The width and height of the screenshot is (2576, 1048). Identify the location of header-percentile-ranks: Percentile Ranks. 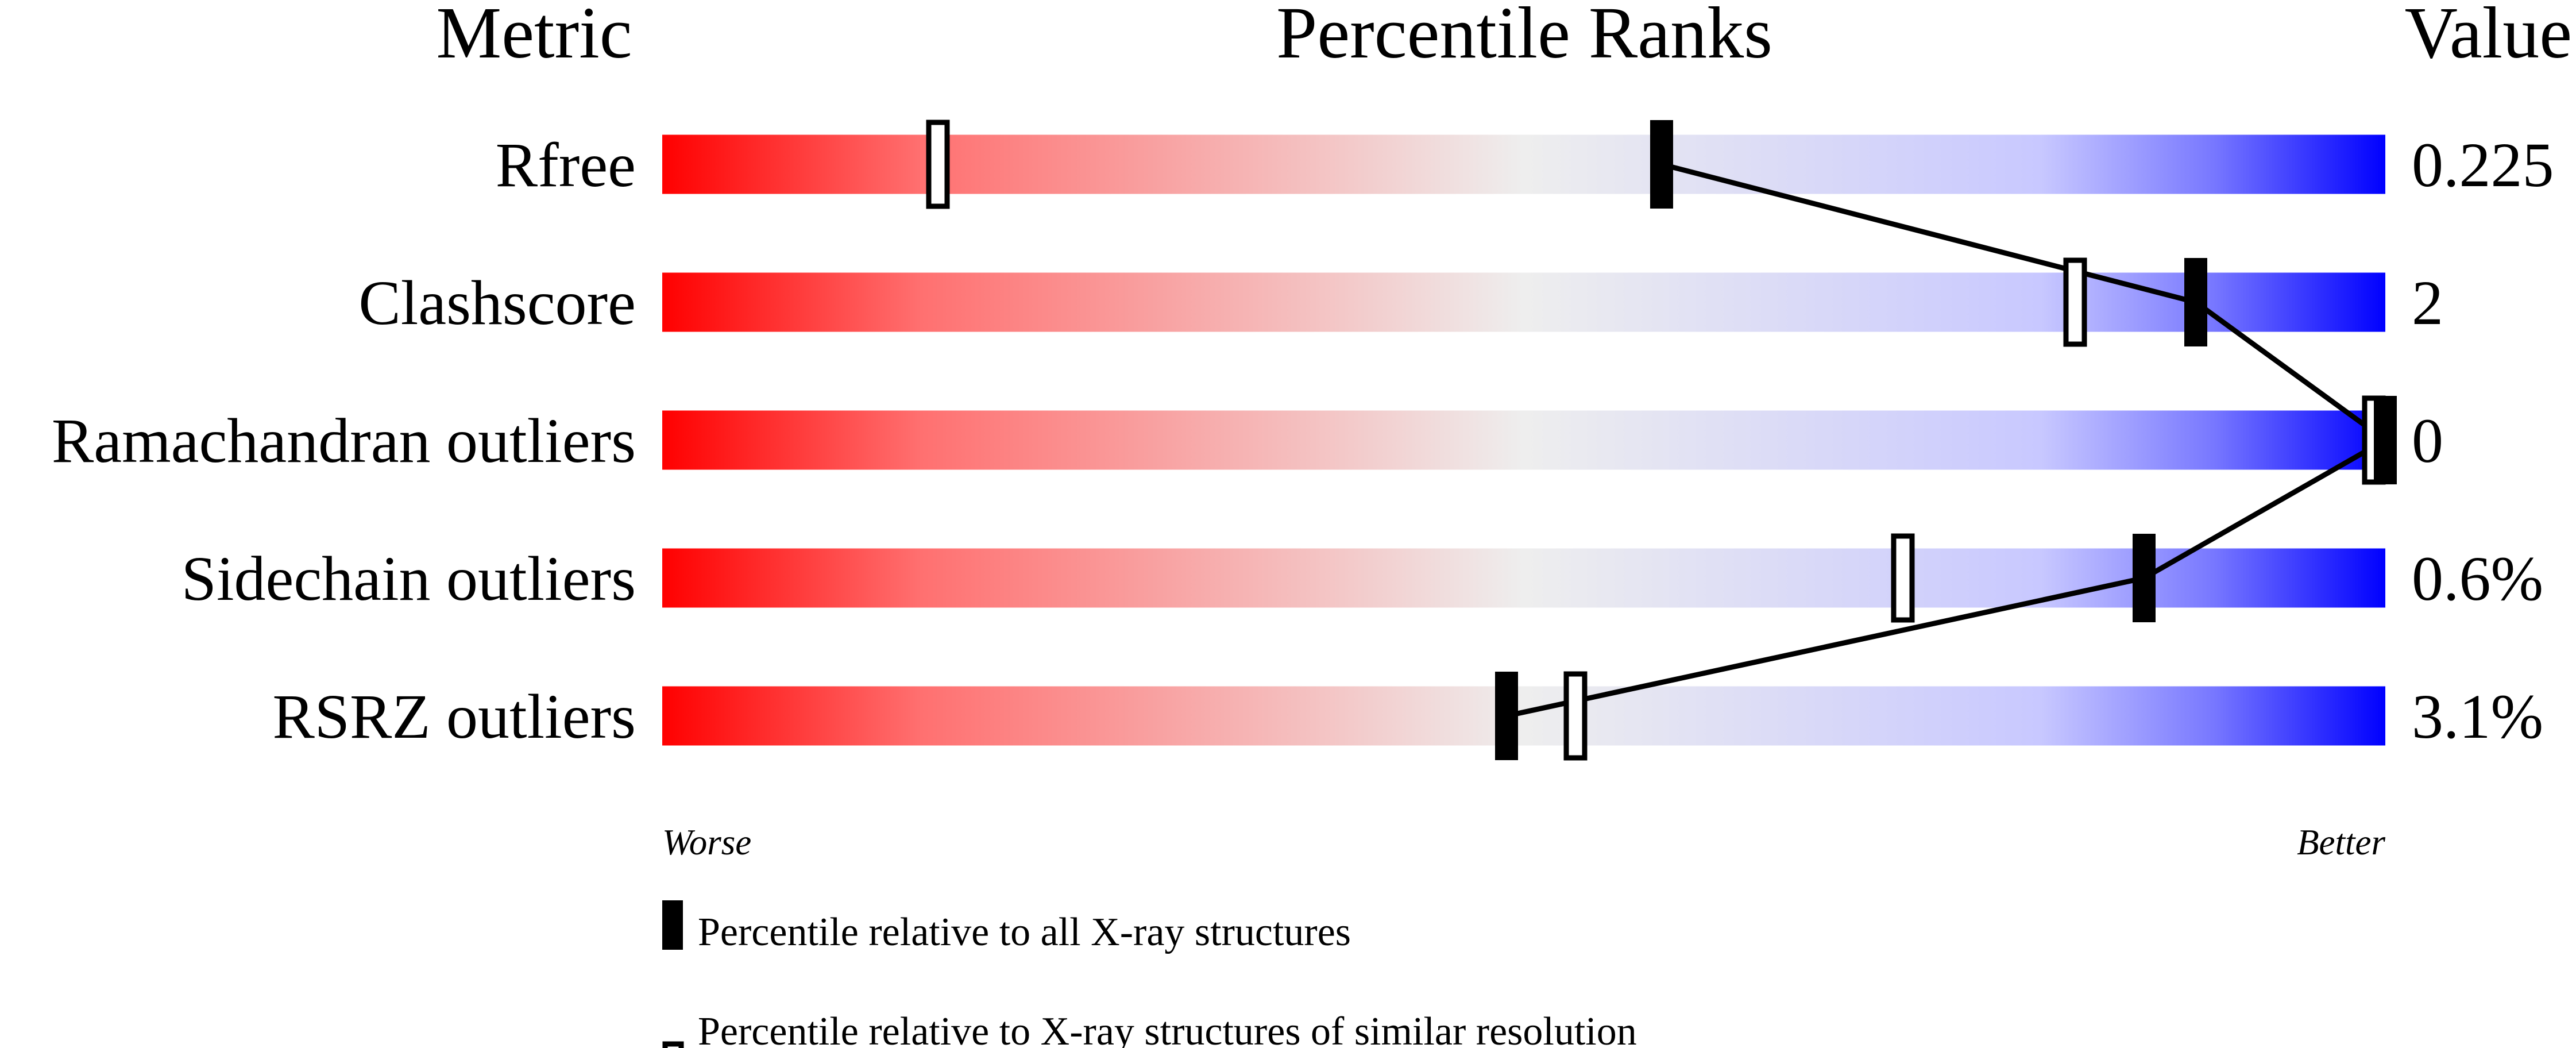
(1524, 37).